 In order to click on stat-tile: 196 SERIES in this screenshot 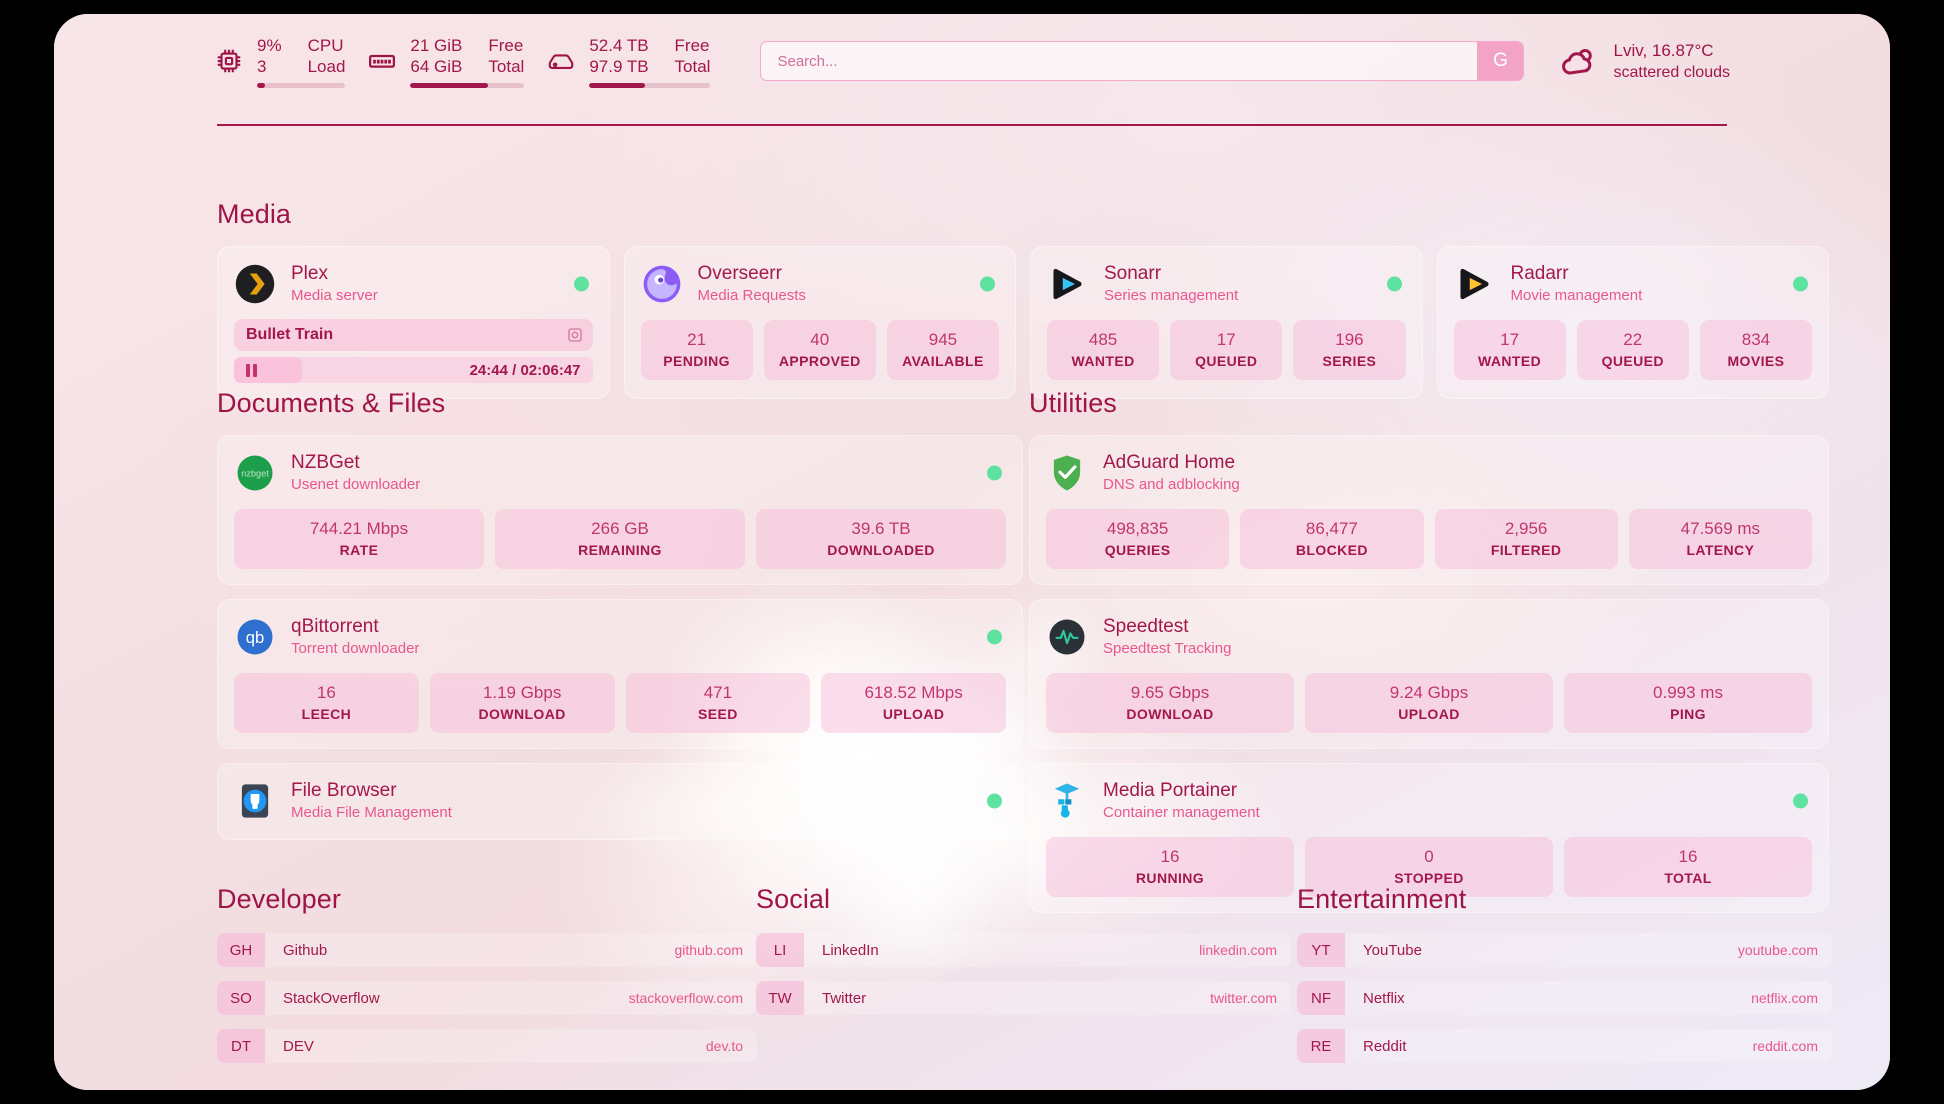, I will do `click(1349, 350)`.